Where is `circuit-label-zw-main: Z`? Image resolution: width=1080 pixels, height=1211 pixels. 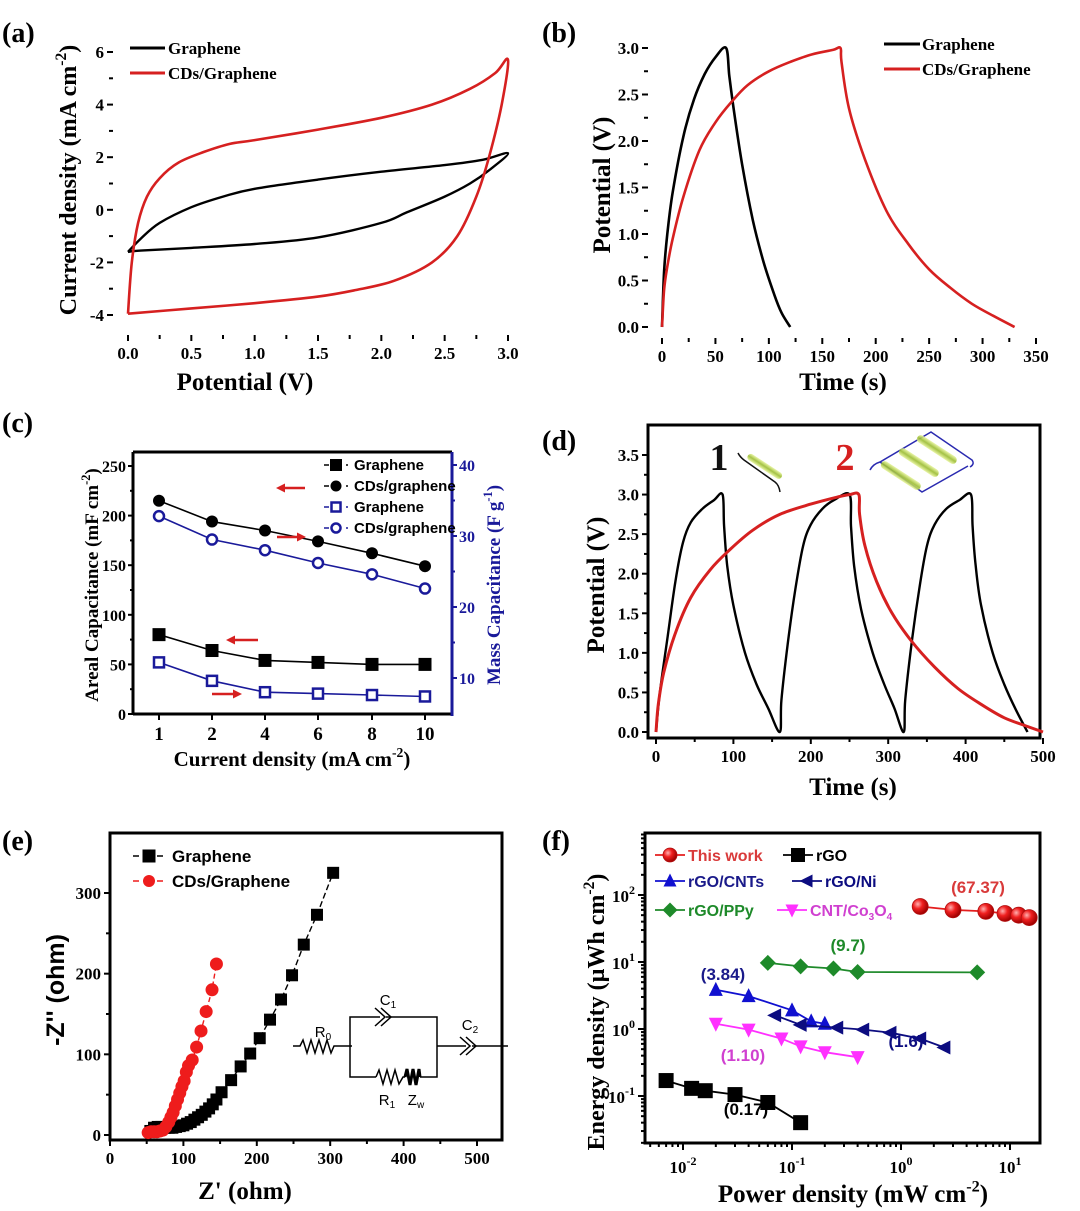
circuit-label-zw-main: Z is located at coordinates (412, 1100).